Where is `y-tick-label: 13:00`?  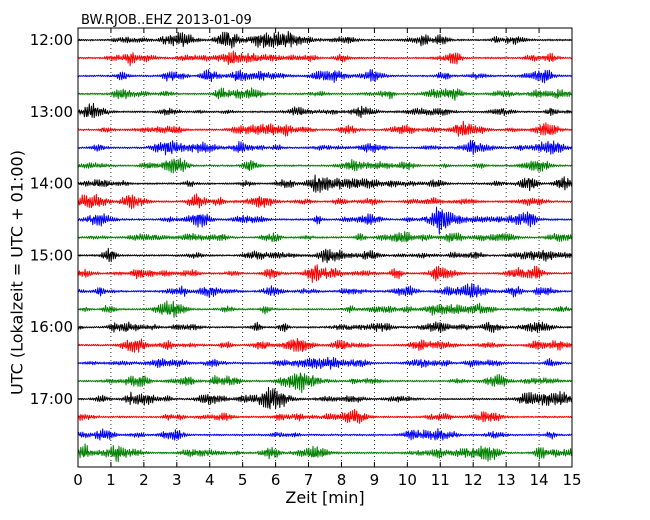 y-tick-label: 13:00 is located at coordinates (51, 112).